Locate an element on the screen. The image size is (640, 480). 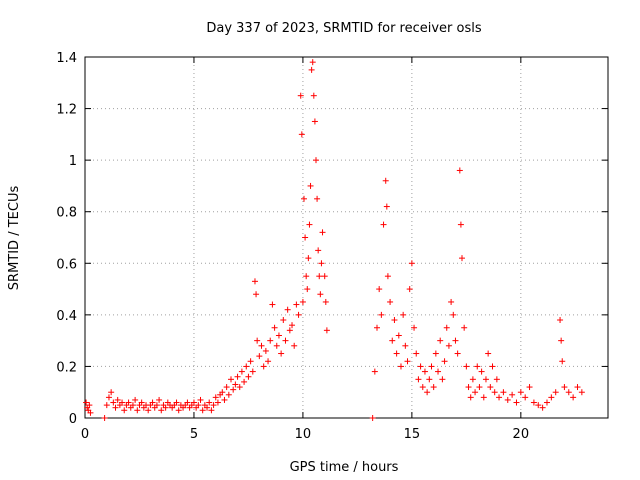
y-tick-label: 1 is located at coordinates (73, 161).